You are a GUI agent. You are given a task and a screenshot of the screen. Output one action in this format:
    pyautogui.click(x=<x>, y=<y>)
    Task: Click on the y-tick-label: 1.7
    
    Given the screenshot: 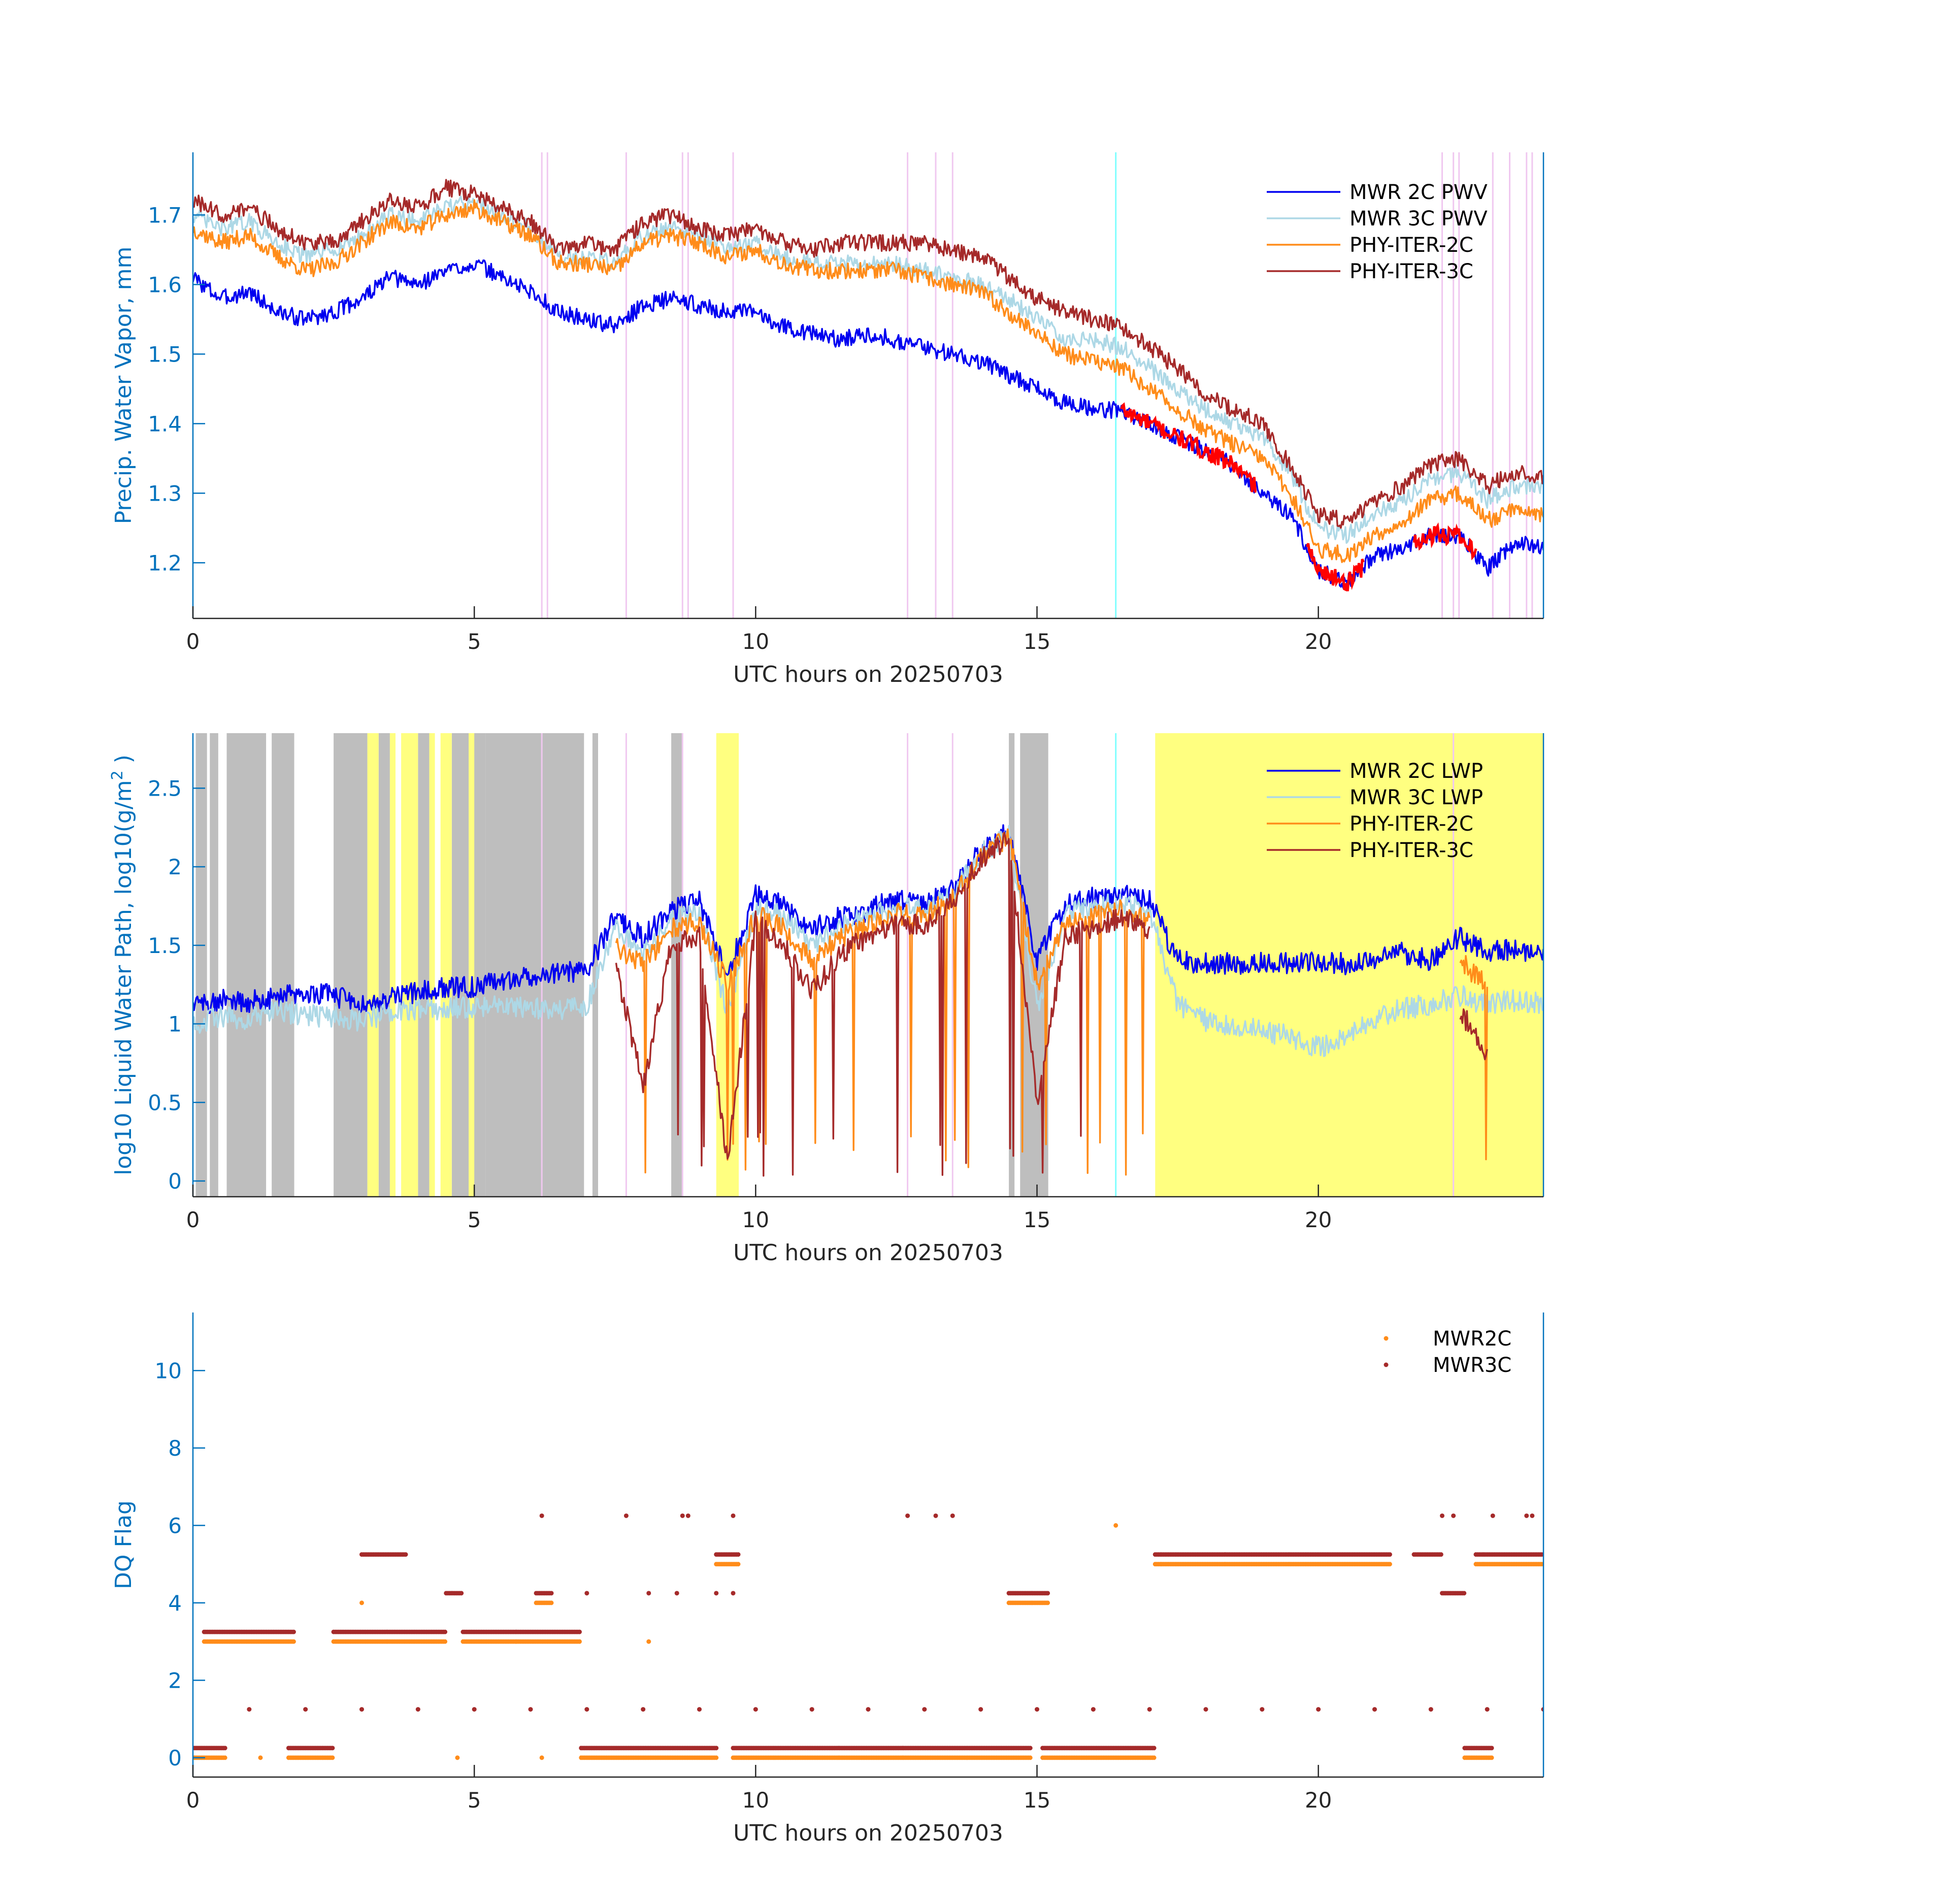 What is the action you would take?
    pyautogui.click(x=165, y=215)
    